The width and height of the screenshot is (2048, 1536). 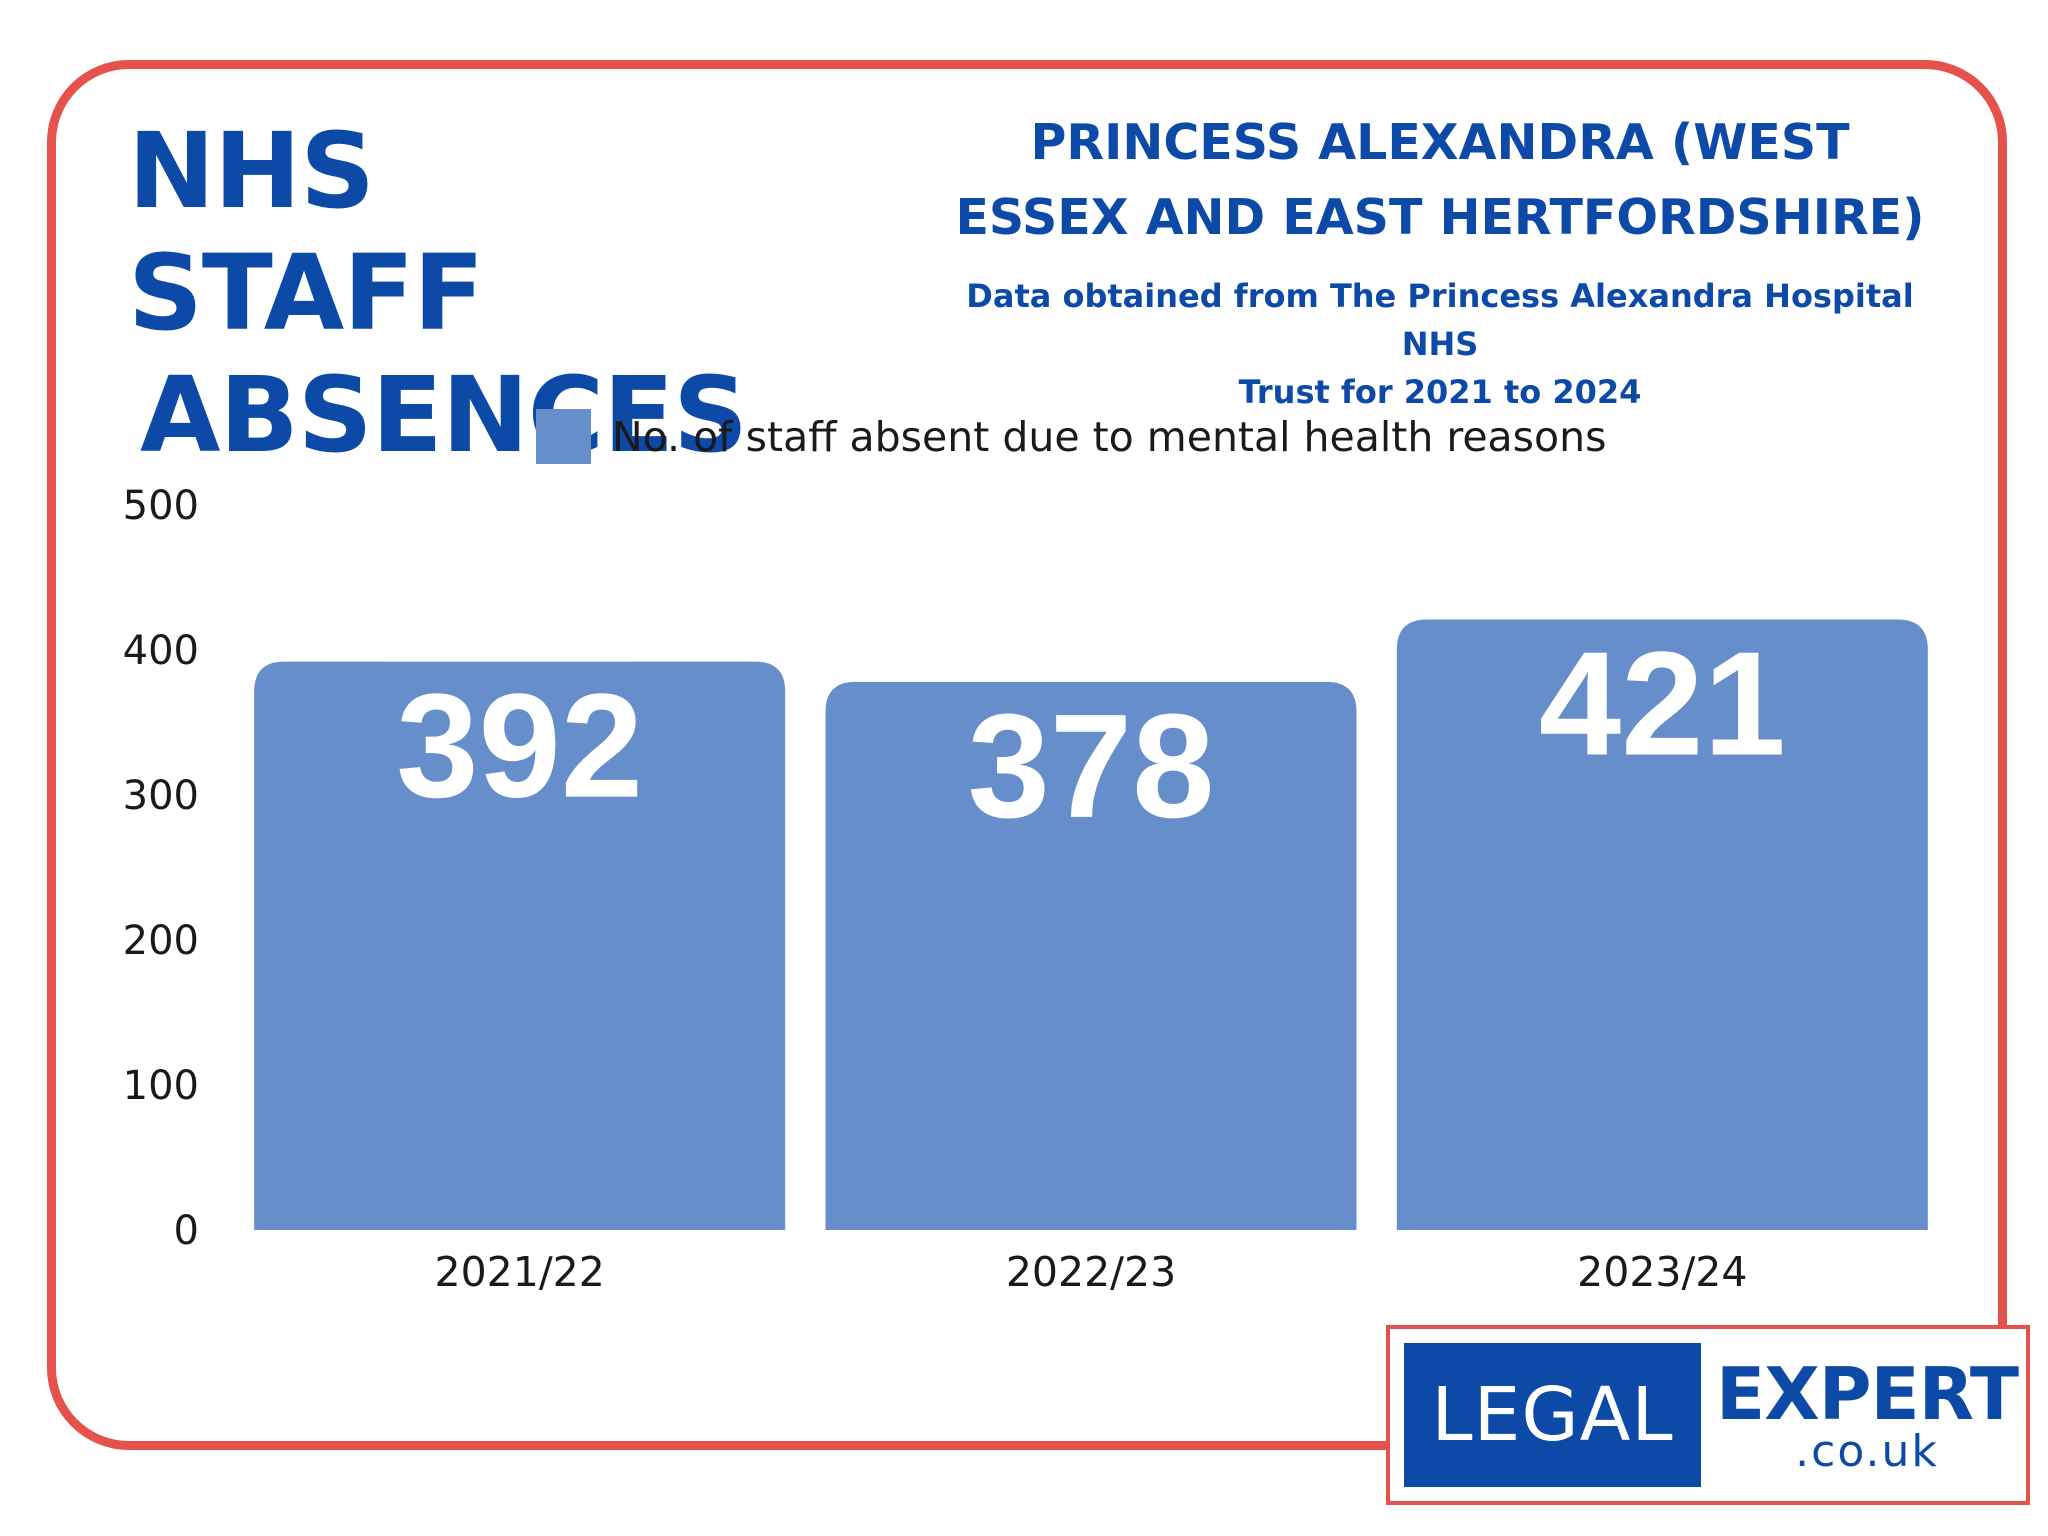 I want to click on y-tick-label: 200, so click(x=161, y=941).